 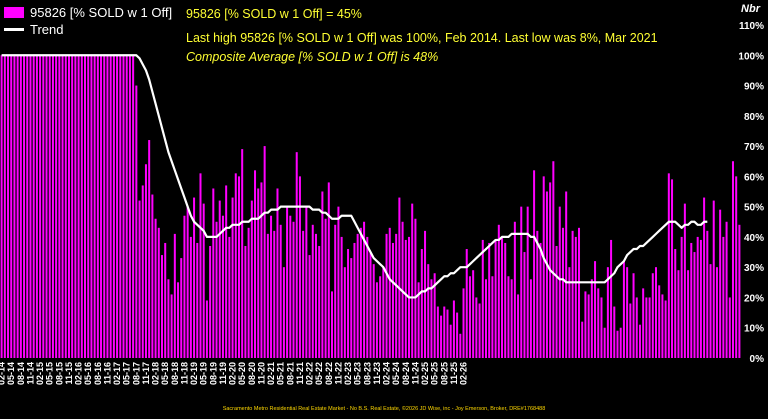 What do you see at coordinates (274, 14) in the screenshot?
I see `current-value-text: 95826 [% SOLD w 1 Off] = 45%` at bounding box center [274, 14].